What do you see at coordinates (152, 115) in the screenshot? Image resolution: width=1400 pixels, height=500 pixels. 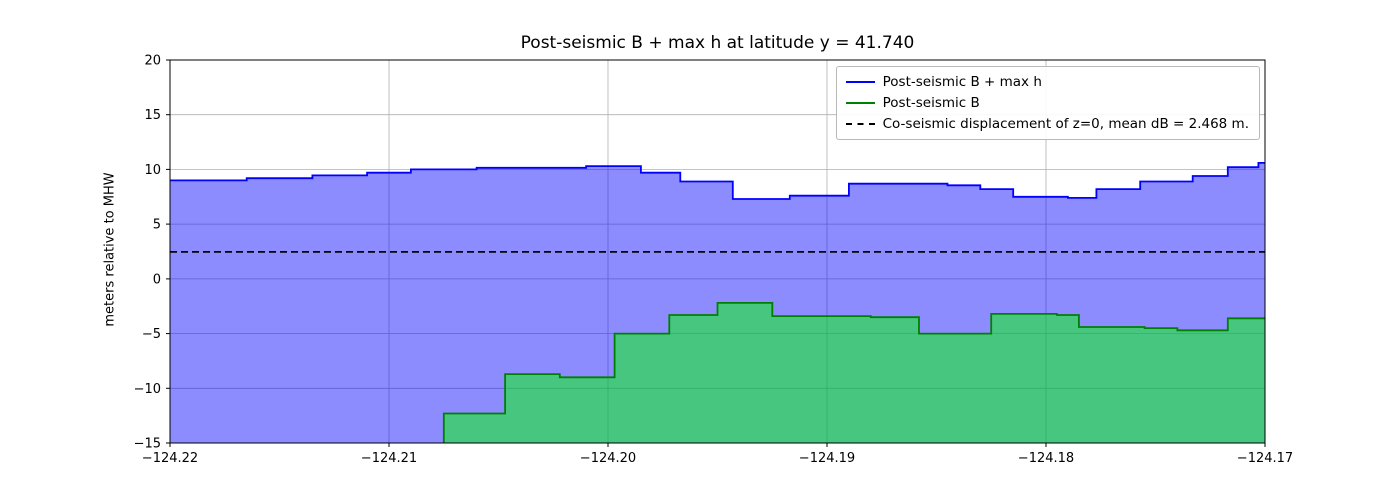 I see `y-tick-label: 15` at bounding box center [152, 115].